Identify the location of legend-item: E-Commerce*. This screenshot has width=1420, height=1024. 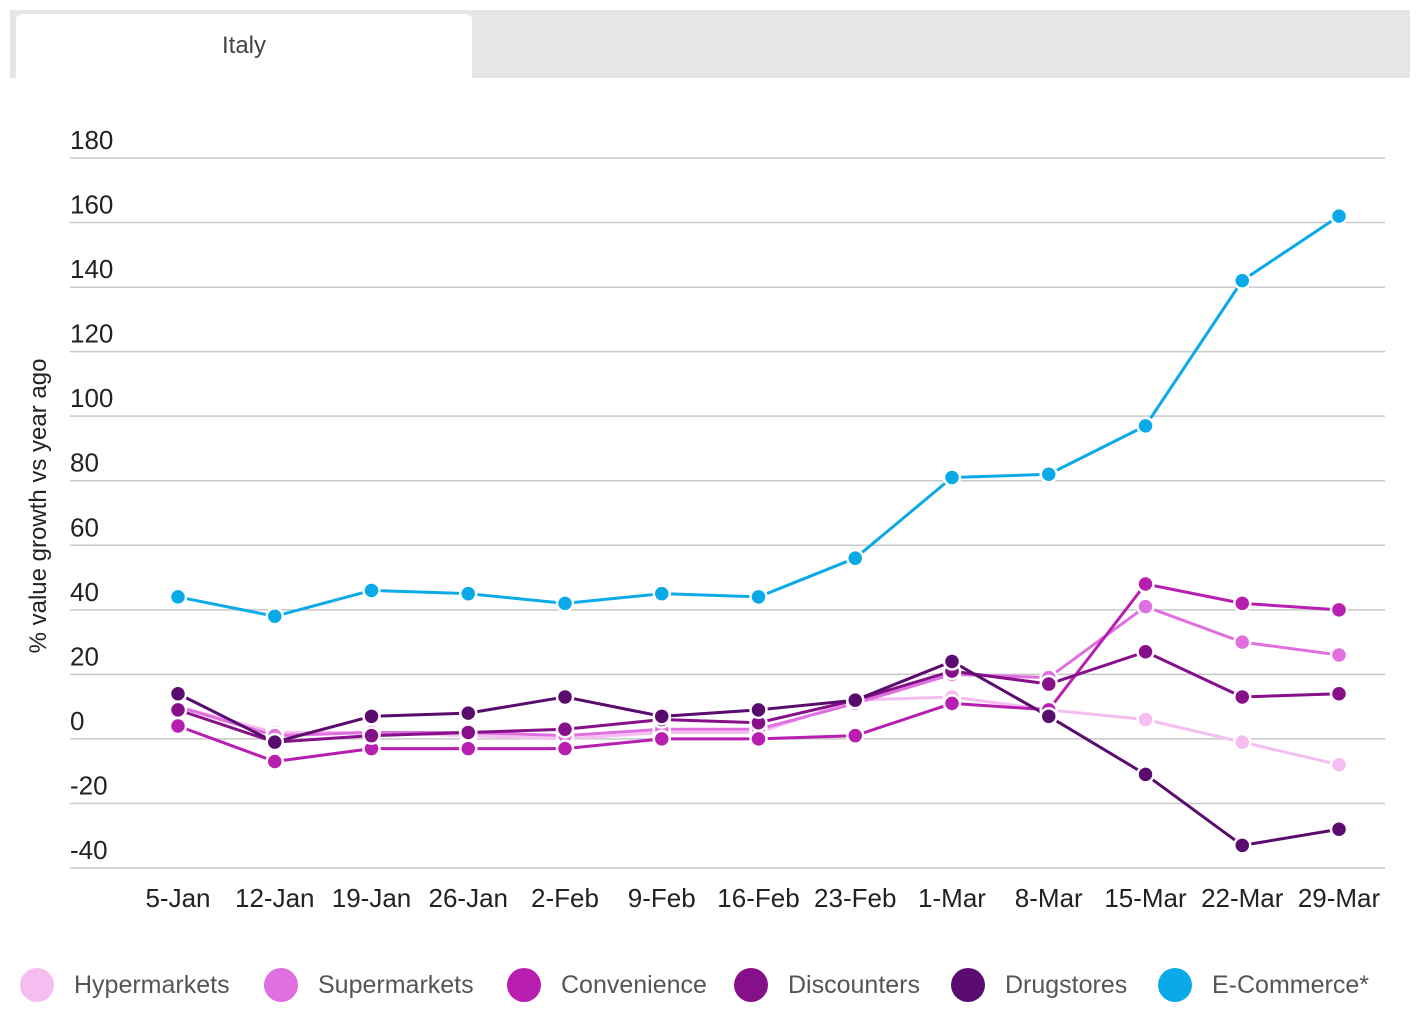
(1263, 985).